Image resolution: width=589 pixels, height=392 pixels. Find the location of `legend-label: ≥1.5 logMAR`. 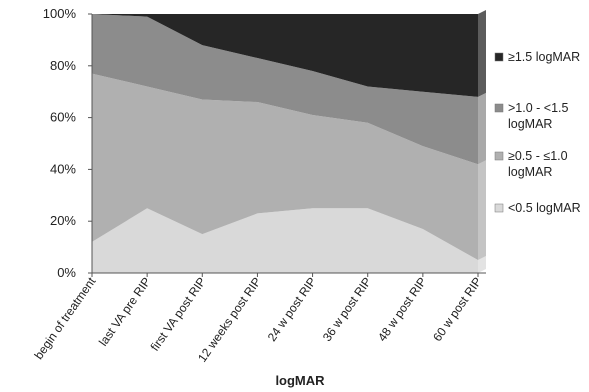

legend-label: ≥1.5 logMAR is located at coordinates (544, 57).